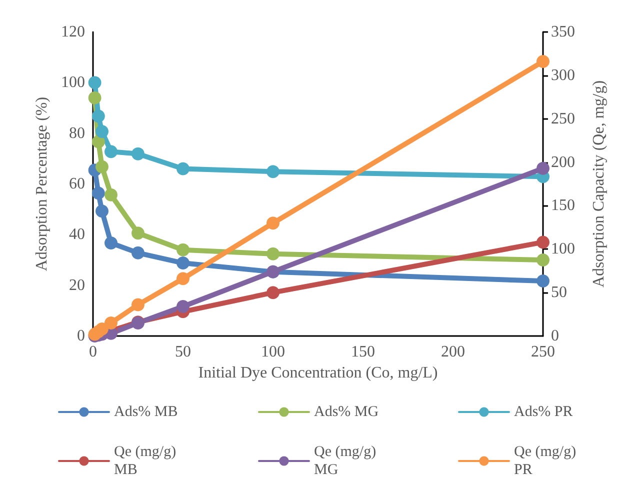  Describe the element at coordinates (543, 352) in the screenshot. I see `x-tick-label: 250` at that location.